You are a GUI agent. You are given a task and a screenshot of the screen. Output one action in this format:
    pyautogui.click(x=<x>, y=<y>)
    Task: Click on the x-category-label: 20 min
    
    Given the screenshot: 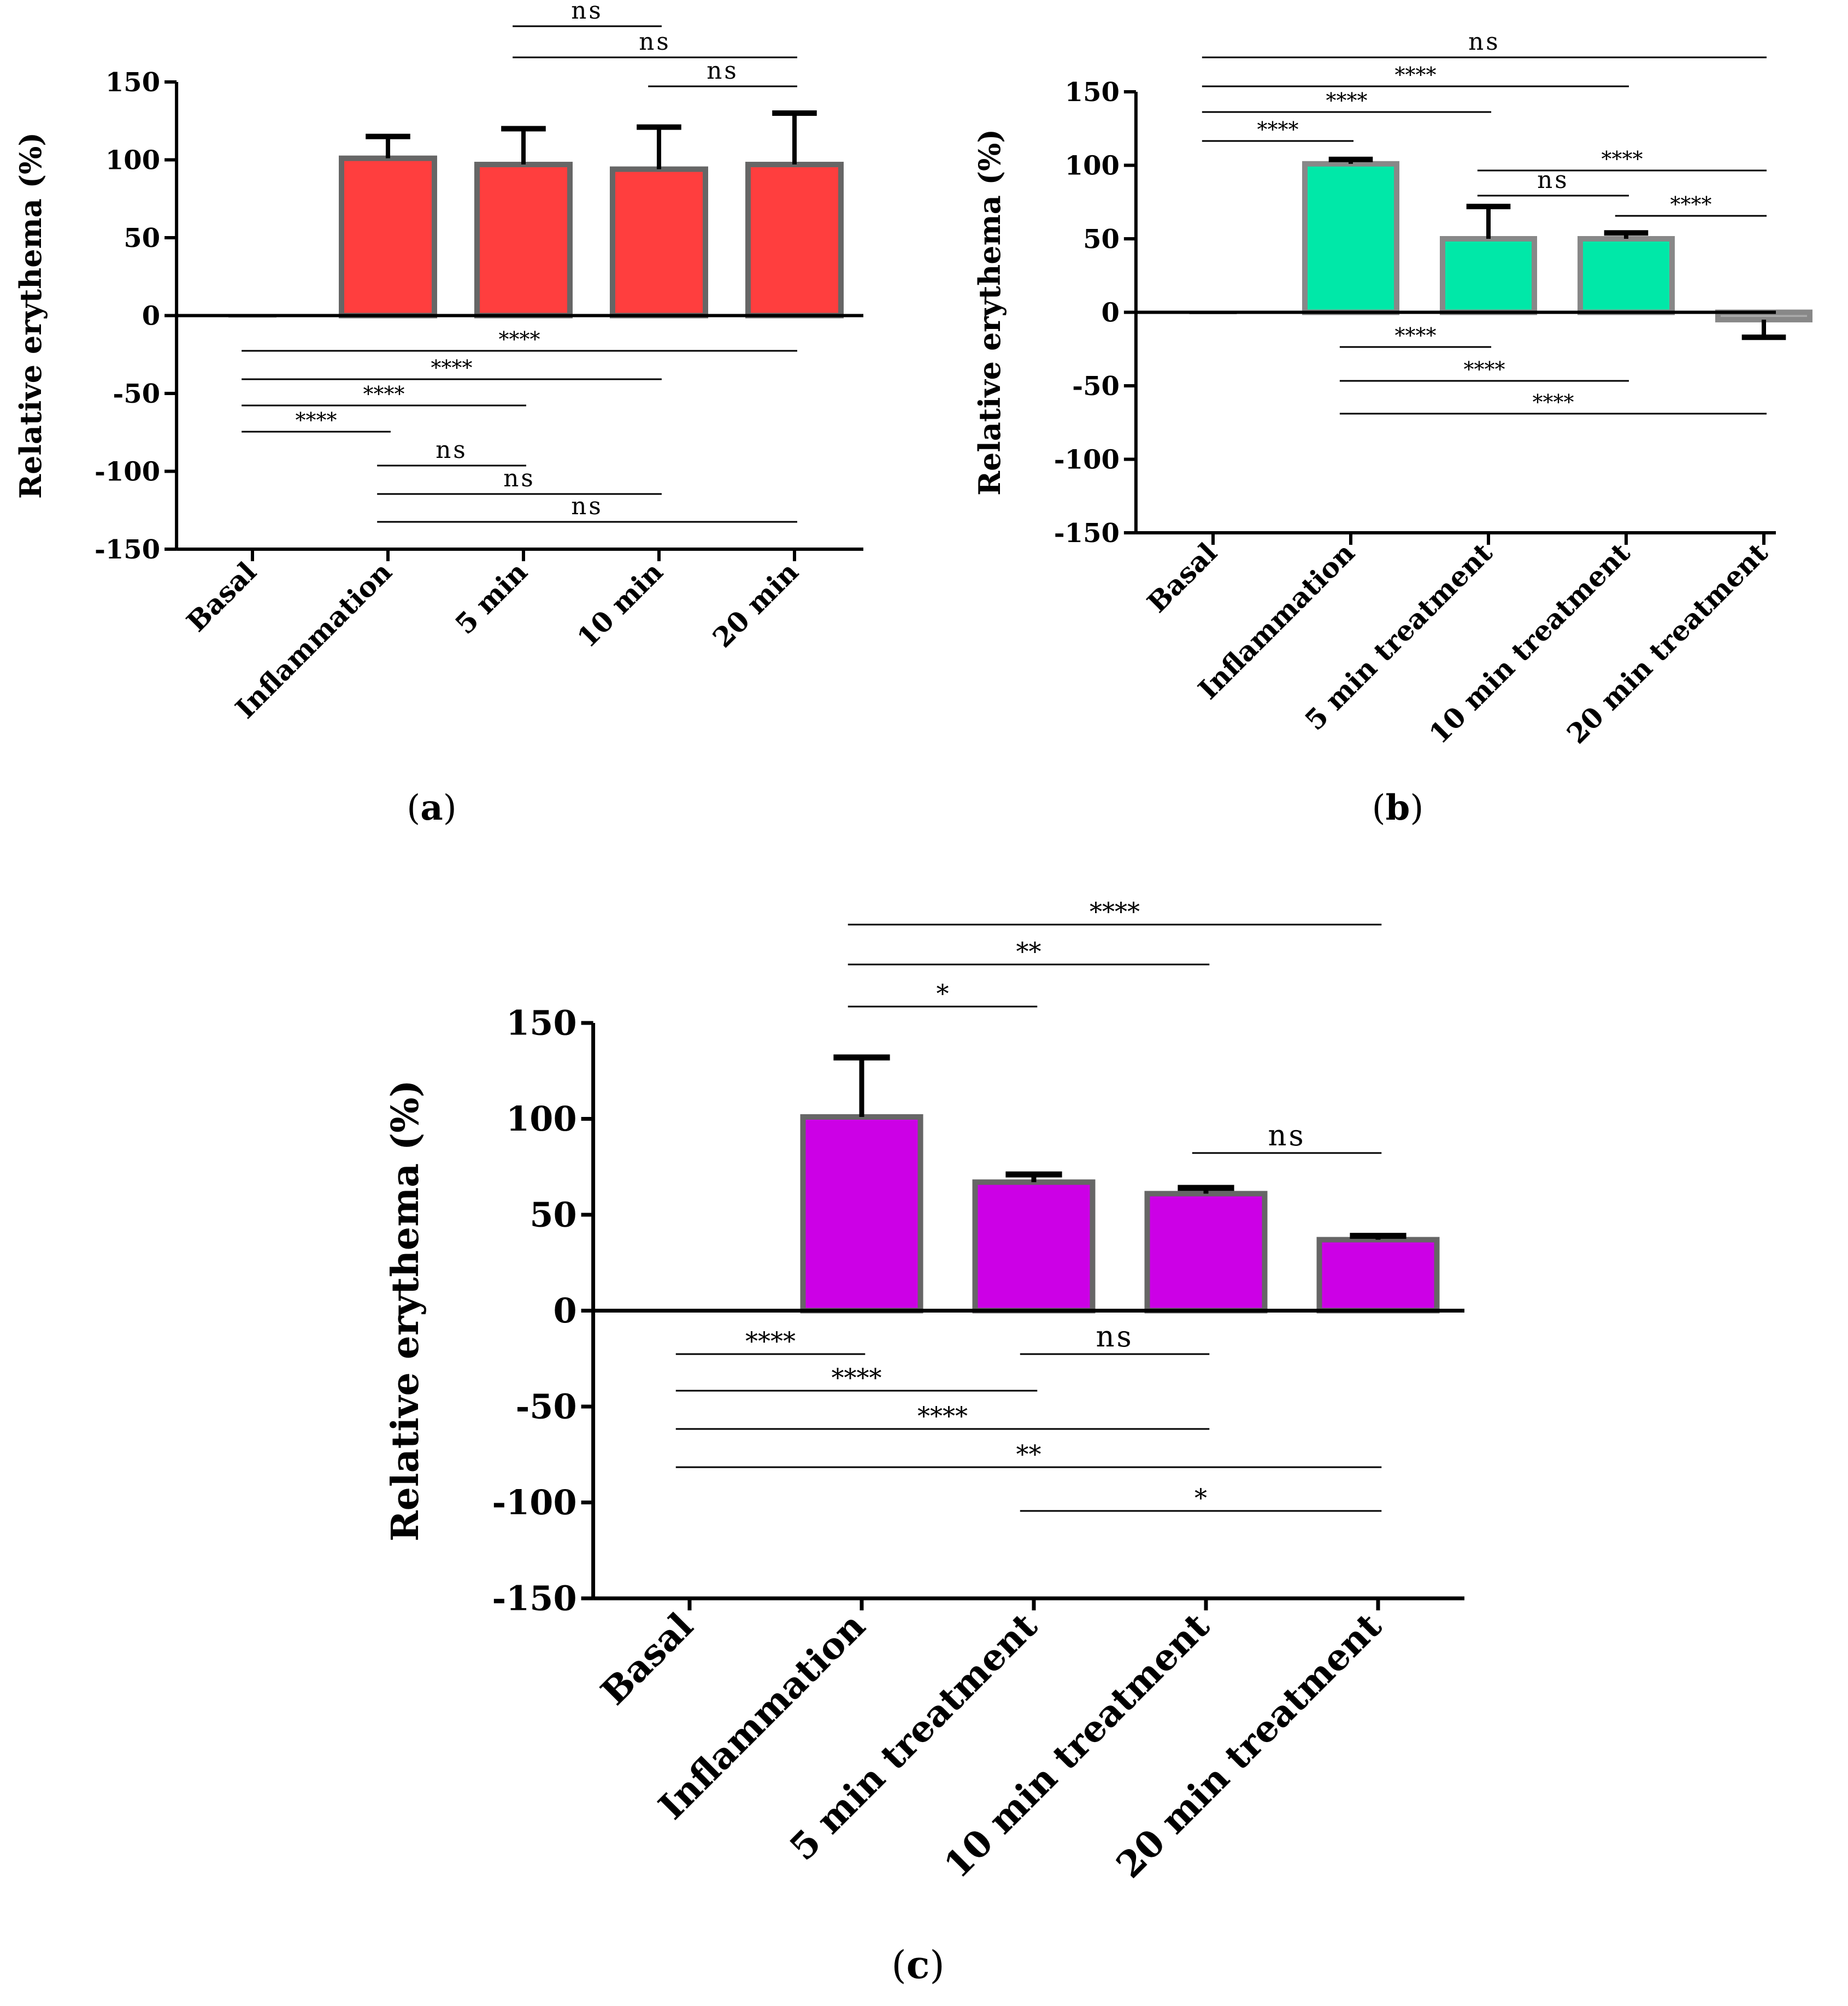 What is the action you would take?
    pyautogui.click(x=756, y=605)
    